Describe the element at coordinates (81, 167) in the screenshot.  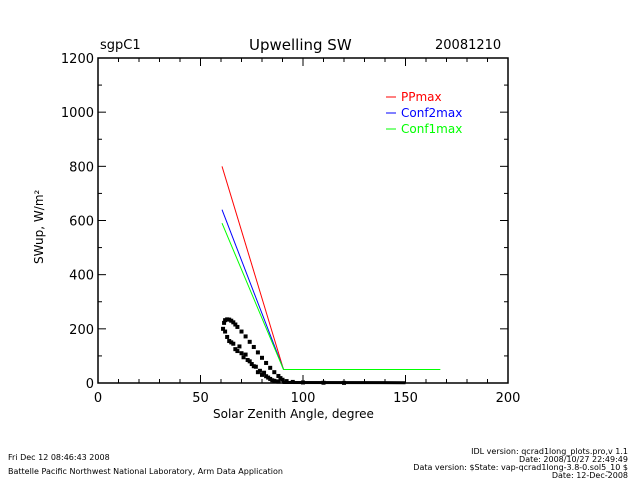
I see `y-tick-label: 800` at that location.